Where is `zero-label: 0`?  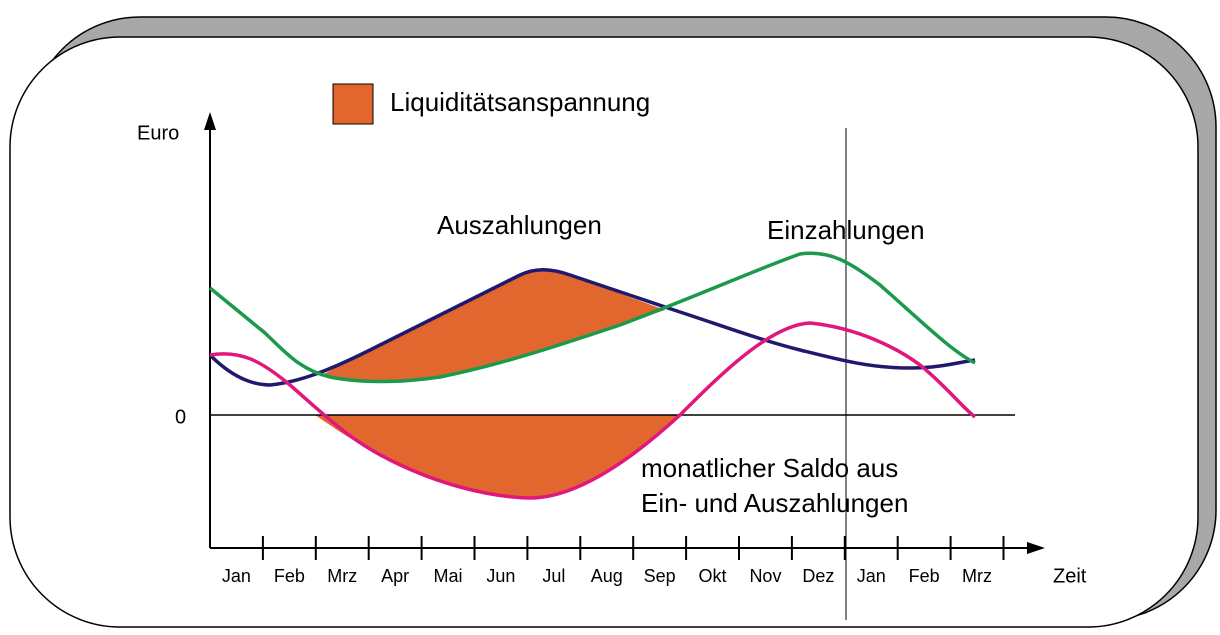
zero-label: 0 is located at coordinates (180, 417).